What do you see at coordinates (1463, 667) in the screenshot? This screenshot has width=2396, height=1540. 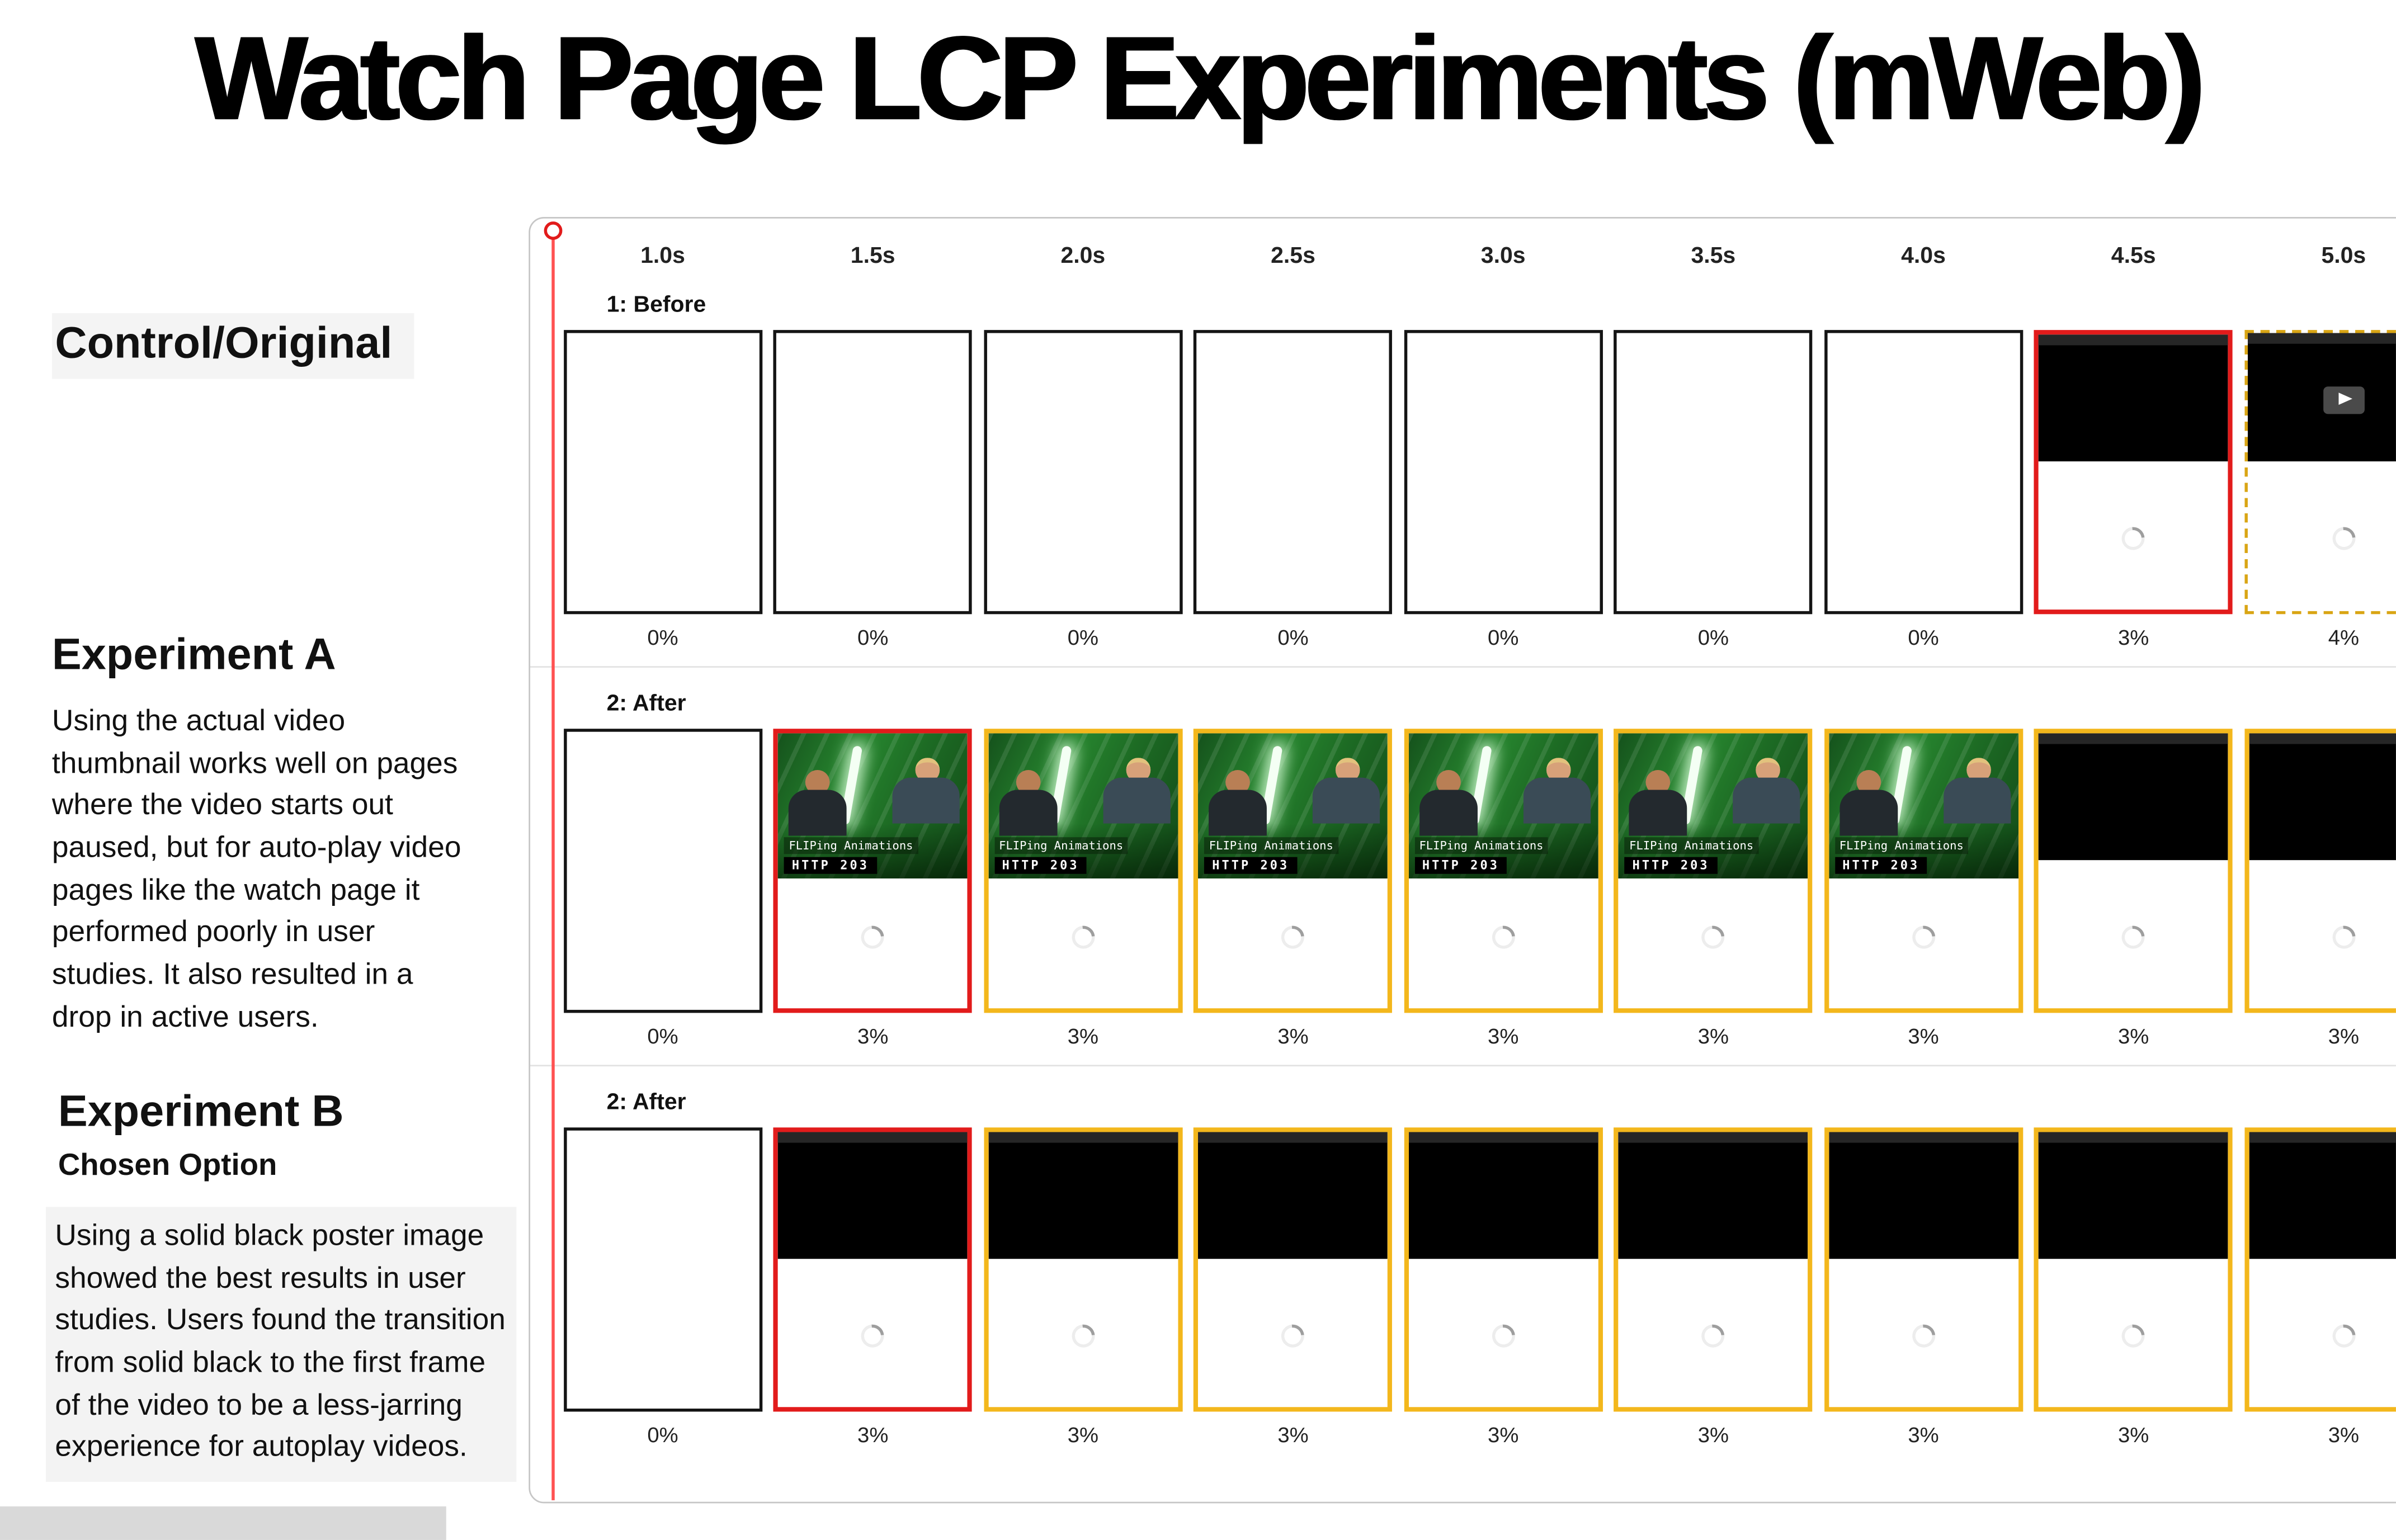 I see `row-divider` at bounding box center [1463, 667].